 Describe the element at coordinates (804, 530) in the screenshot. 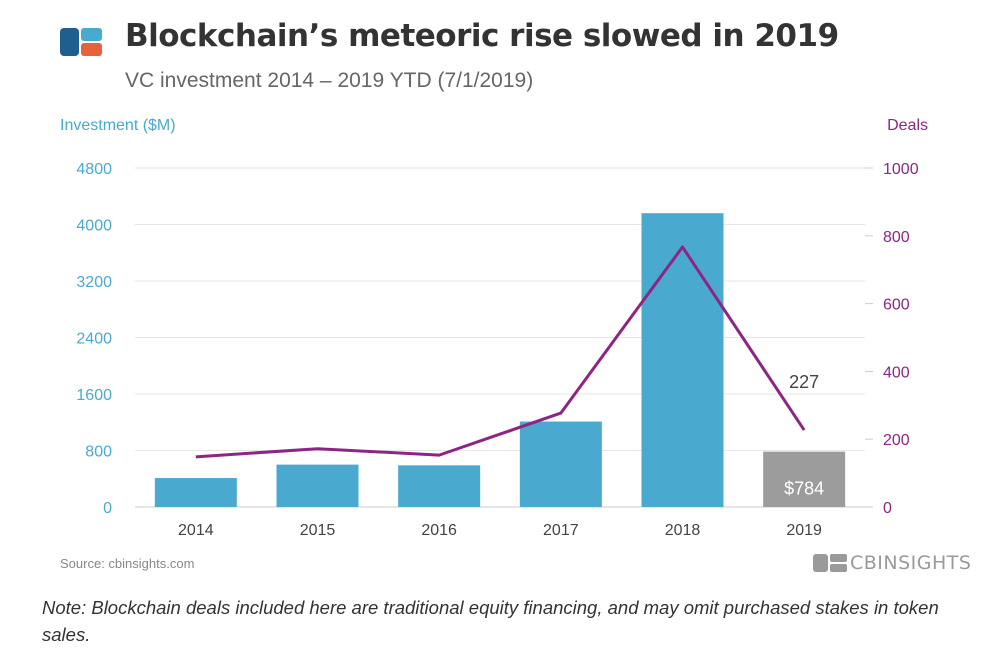

I see `x-tick-label: 2019` at that location.